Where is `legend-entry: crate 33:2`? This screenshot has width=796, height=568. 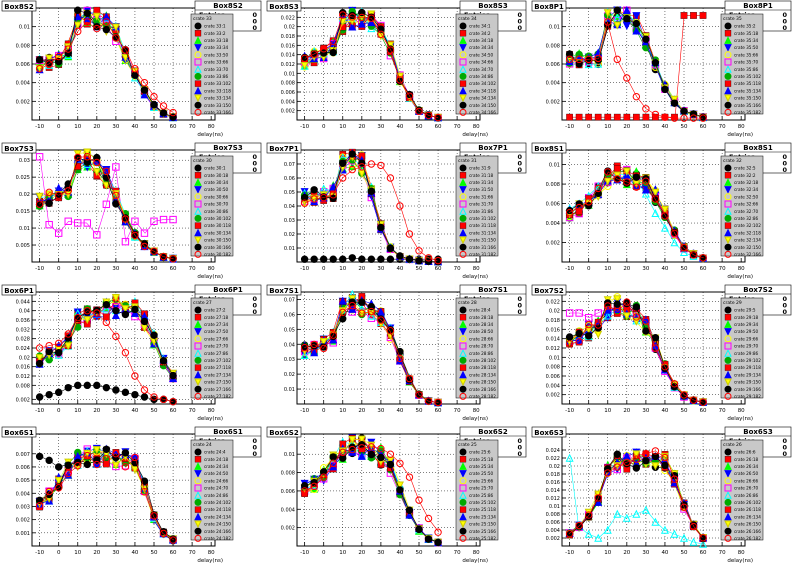 legend-entry: crate 33:2 is located at coordinates (215, 33).